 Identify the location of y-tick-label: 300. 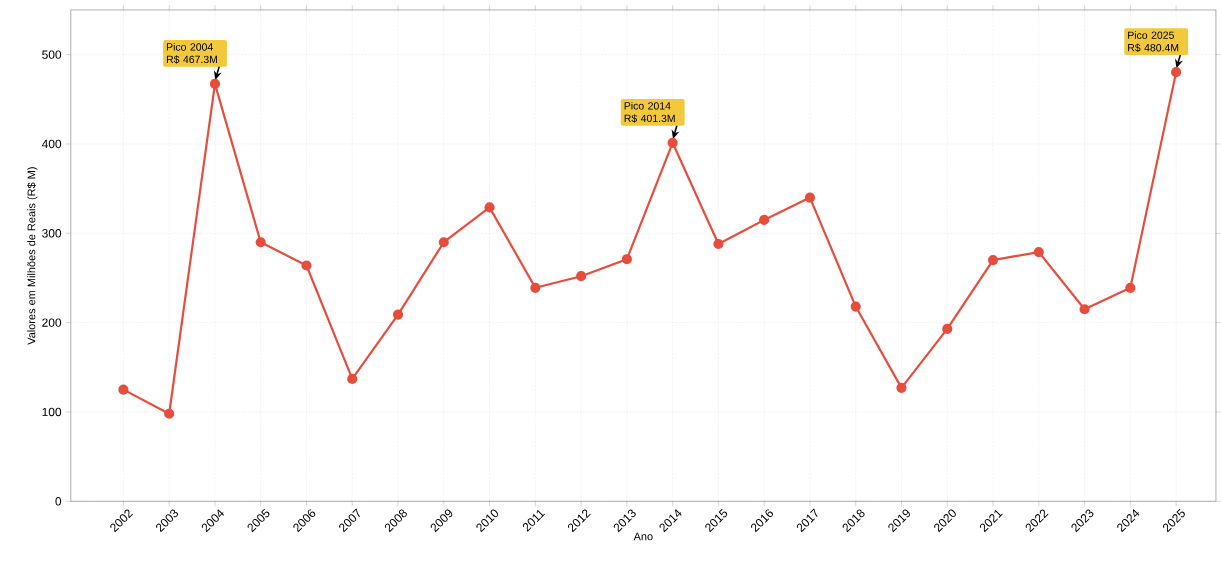
(52, 233).